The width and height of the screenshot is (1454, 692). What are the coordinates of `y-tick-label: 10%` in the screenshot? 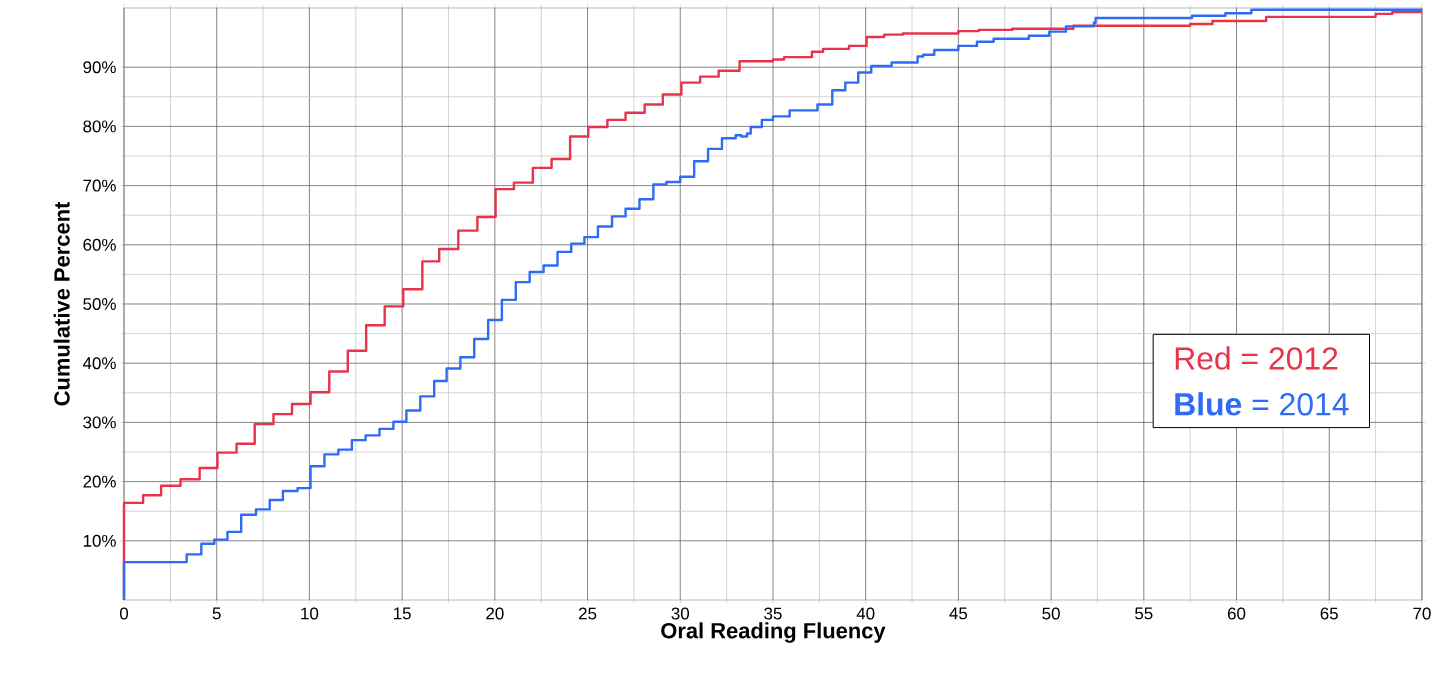 It's located at (99, 540).